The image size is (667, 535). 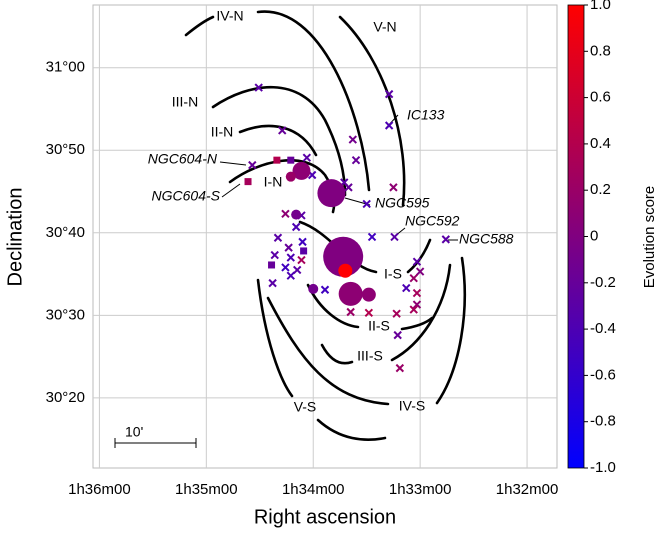 What do you see at coordinates (603, 328) in the screenshot?
I see `colorbar-tick-label: -0.4` at bounding box center [603, 328].